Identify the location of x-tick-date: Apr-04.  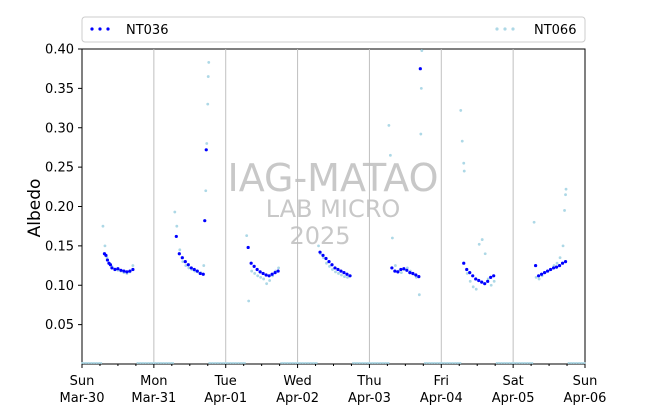
(441, 398).